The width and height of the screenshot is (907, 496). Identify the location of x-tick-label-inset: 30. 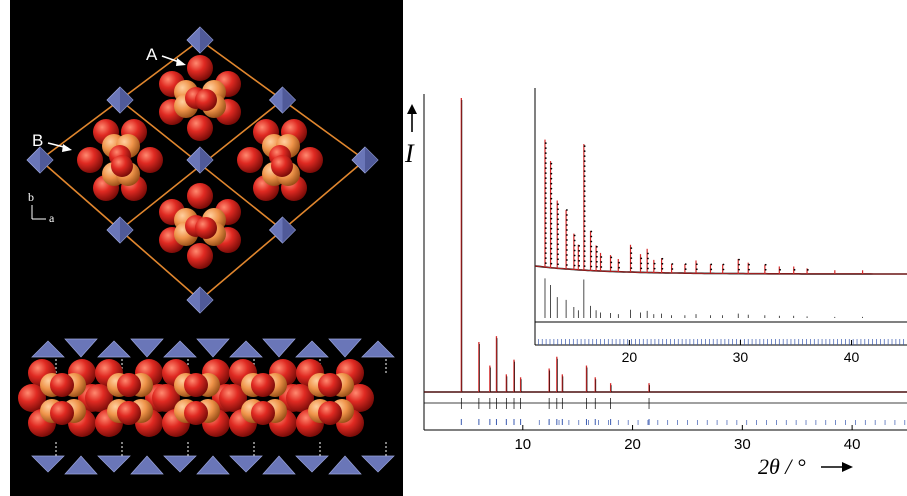
(741, 357).